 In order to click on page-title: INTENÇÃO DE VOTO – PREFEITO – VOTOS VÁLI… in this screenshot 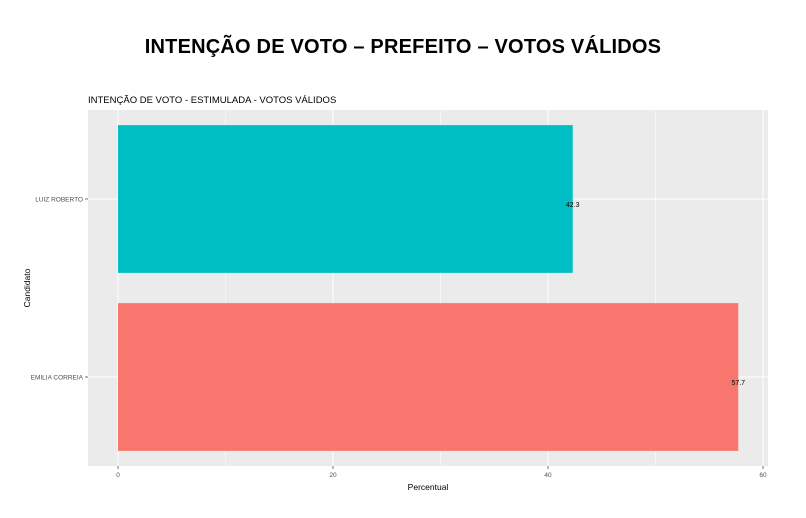, I will do `click(403, 47)`.